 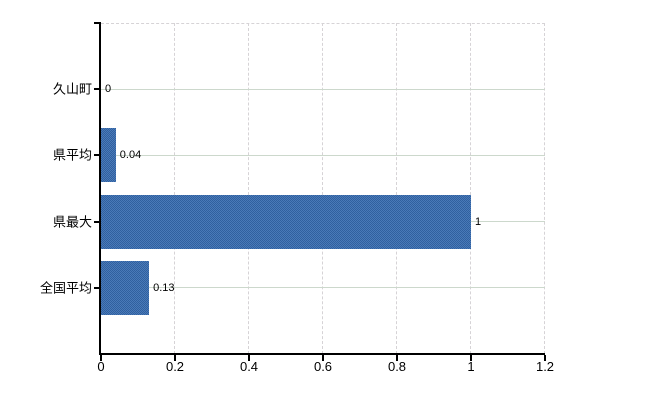 I want to click on x-tick-label: 0, so click(x=101, y=366).